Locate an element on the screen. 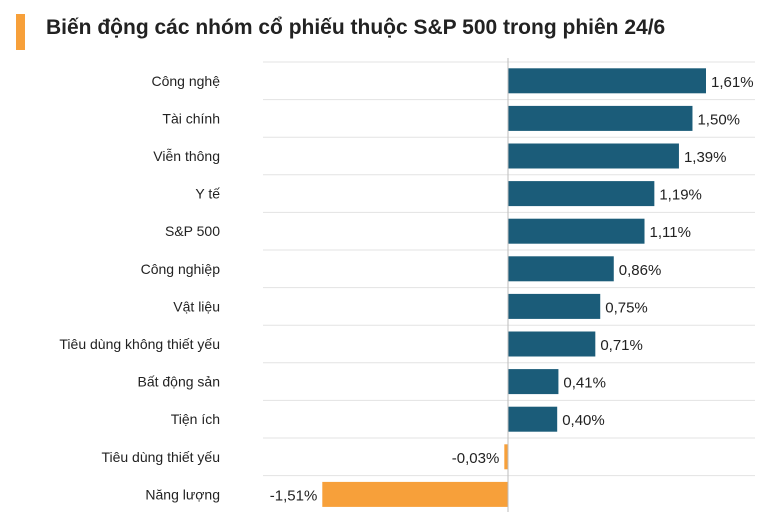 This screenshot has width=773, height=512. category-label: Tiêu dùng không thiết yếu is located at coordinates (139, 344).